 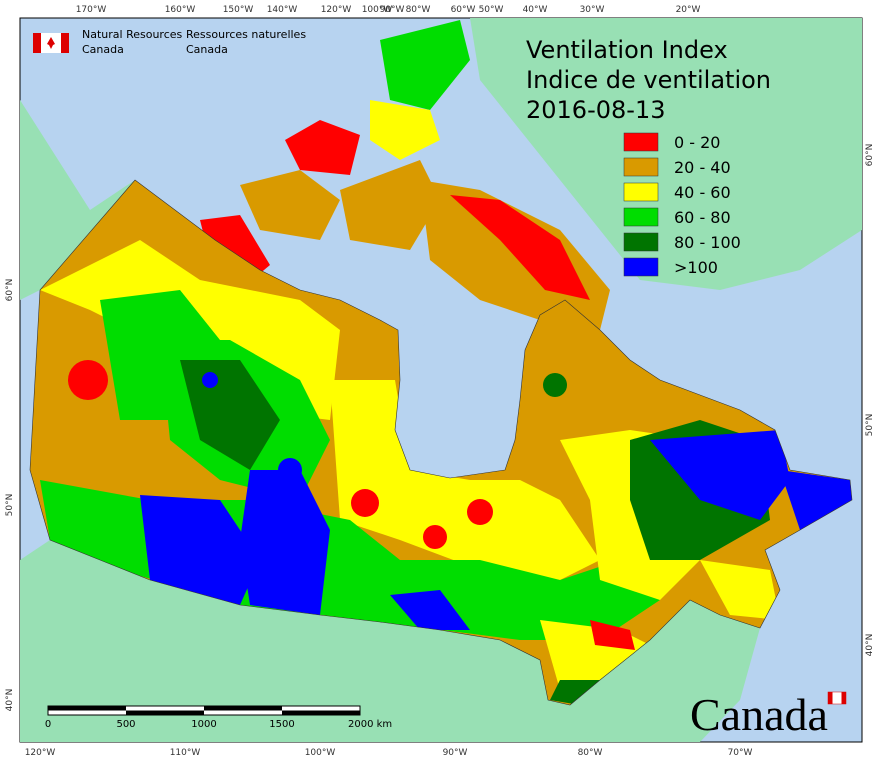 What do you see at coordinates (870, 645) in the screenshot?
I see `lat-label-right: 40°N` at bounding box center [870, 645].